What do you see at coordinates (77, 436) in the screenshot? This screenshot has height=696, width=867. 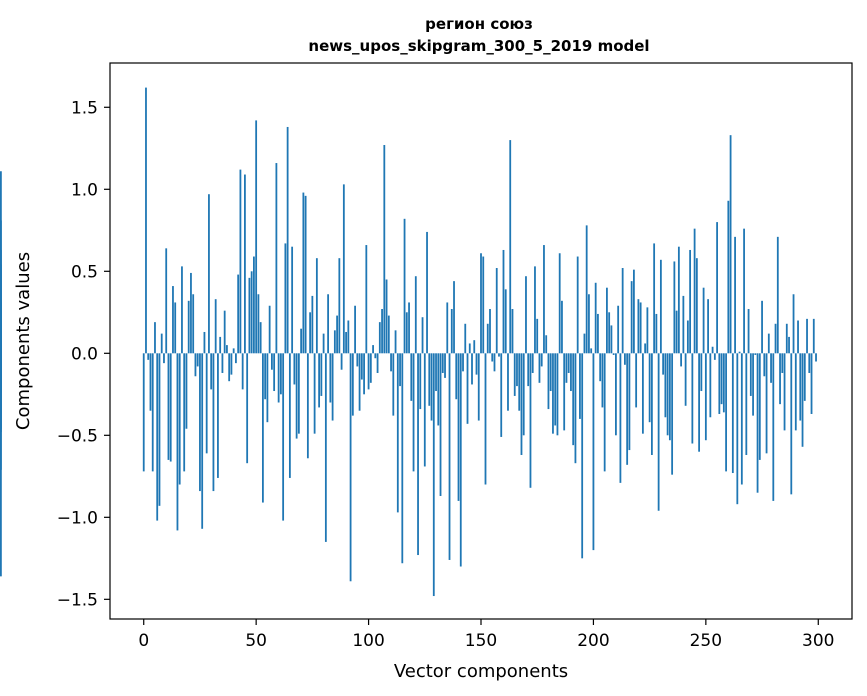 I see `y-tick-label: −0.5` at bounding box center [77, 436].